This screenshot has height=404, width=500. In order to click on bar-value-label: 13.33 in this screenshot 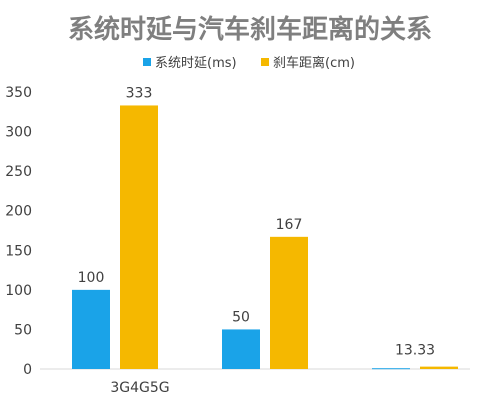, I will do `click(415, 351)`.